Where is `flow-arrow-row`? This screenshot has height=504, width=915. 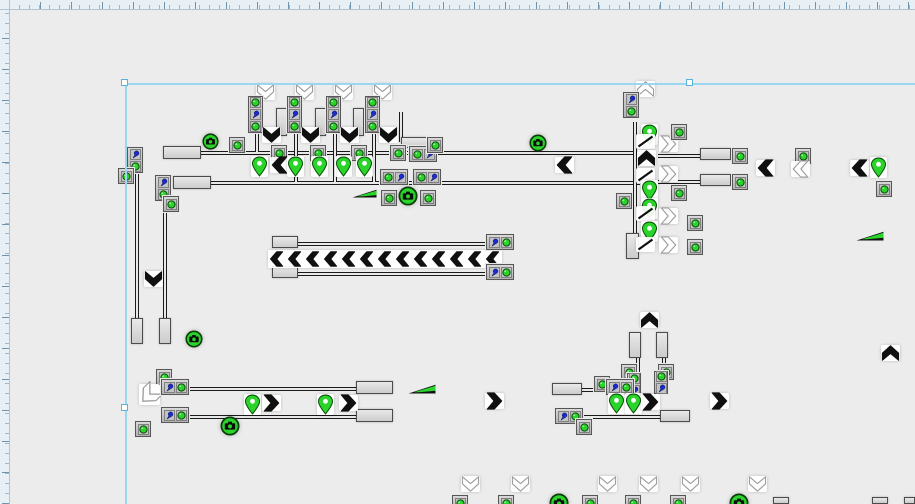
flow-arrow-row is located at coordinates (385, 259).